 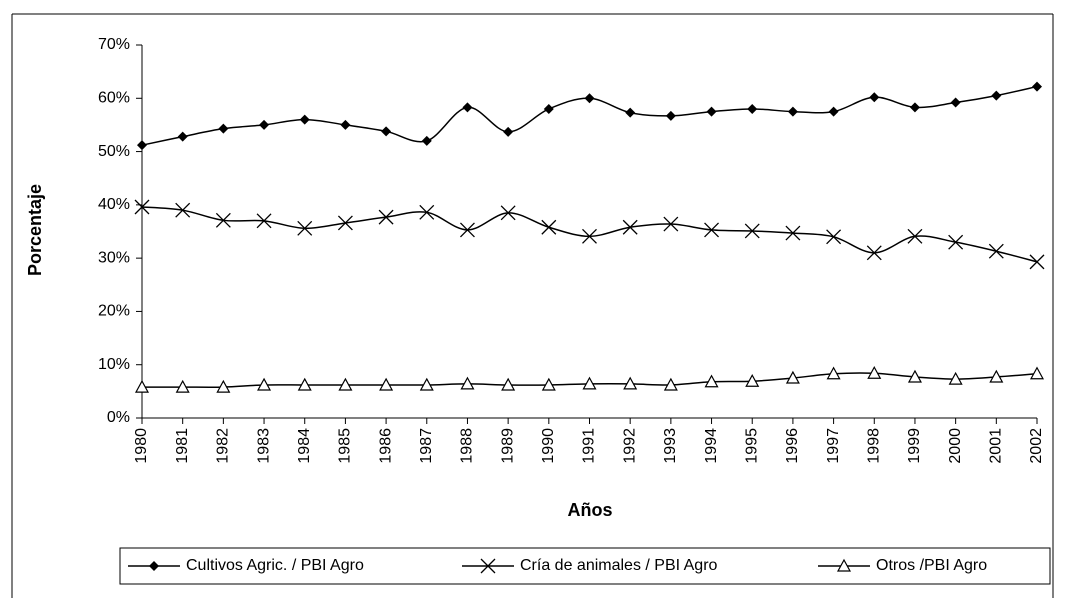 What do you see at coordinates (955, 446) in the screenshot?
I see `x-tick-label: 2000` at bounding box center [955, 446].